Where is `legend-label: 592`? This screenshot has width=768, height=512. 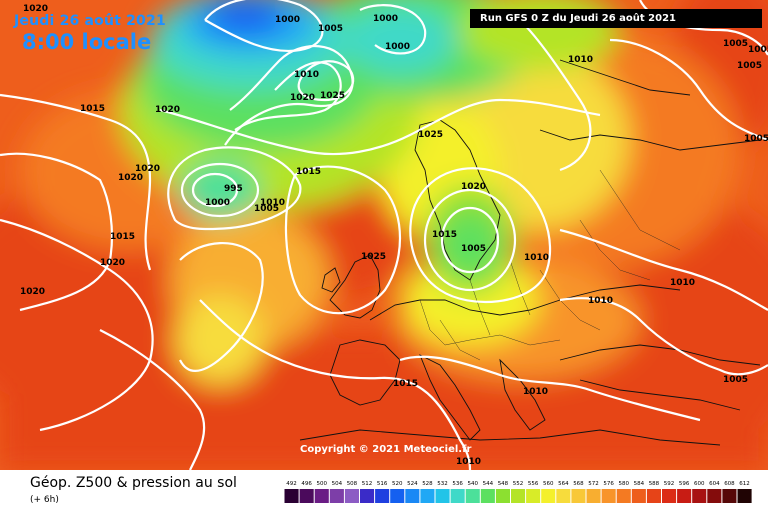
legend-label: 592 is located at coordinates (669, 484).